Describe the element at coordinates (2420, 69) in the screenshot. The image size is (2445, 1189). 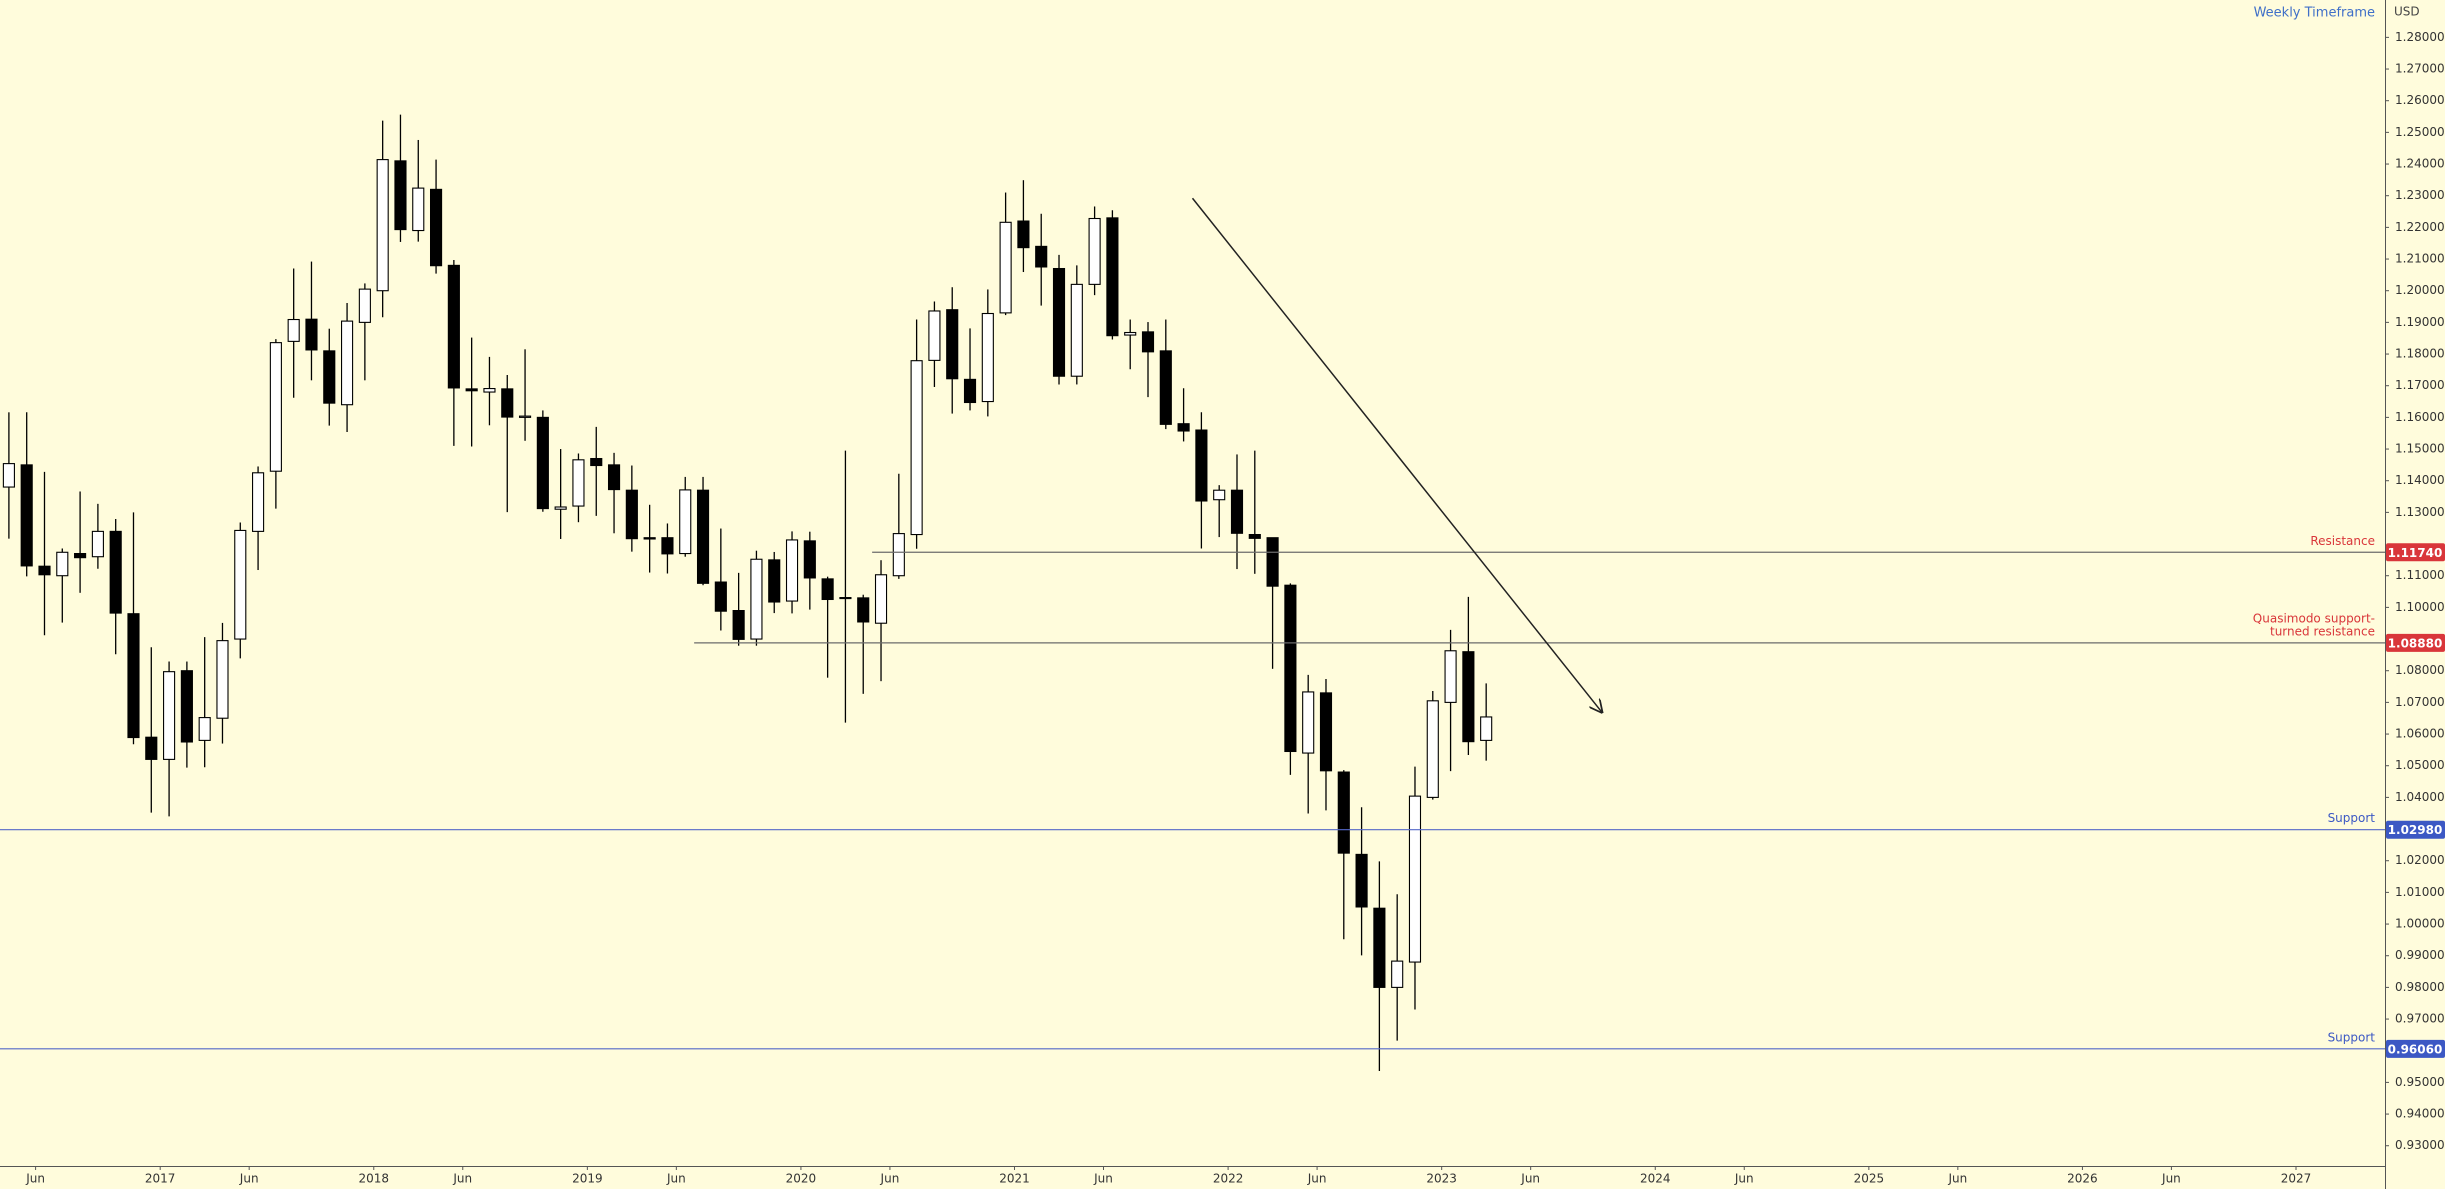
I see `y-tick-label: 1.27000` at that location.